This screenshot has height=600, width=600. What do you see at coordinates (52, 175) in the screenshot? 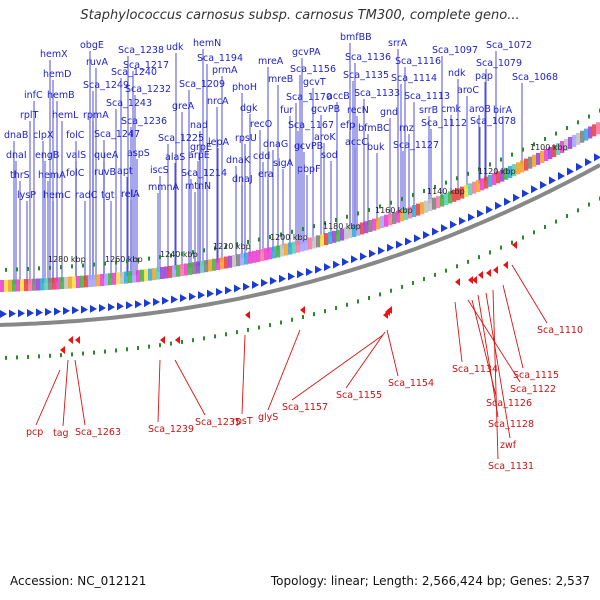
I see `gene-label: hemA` at bounding box center [52, 175].